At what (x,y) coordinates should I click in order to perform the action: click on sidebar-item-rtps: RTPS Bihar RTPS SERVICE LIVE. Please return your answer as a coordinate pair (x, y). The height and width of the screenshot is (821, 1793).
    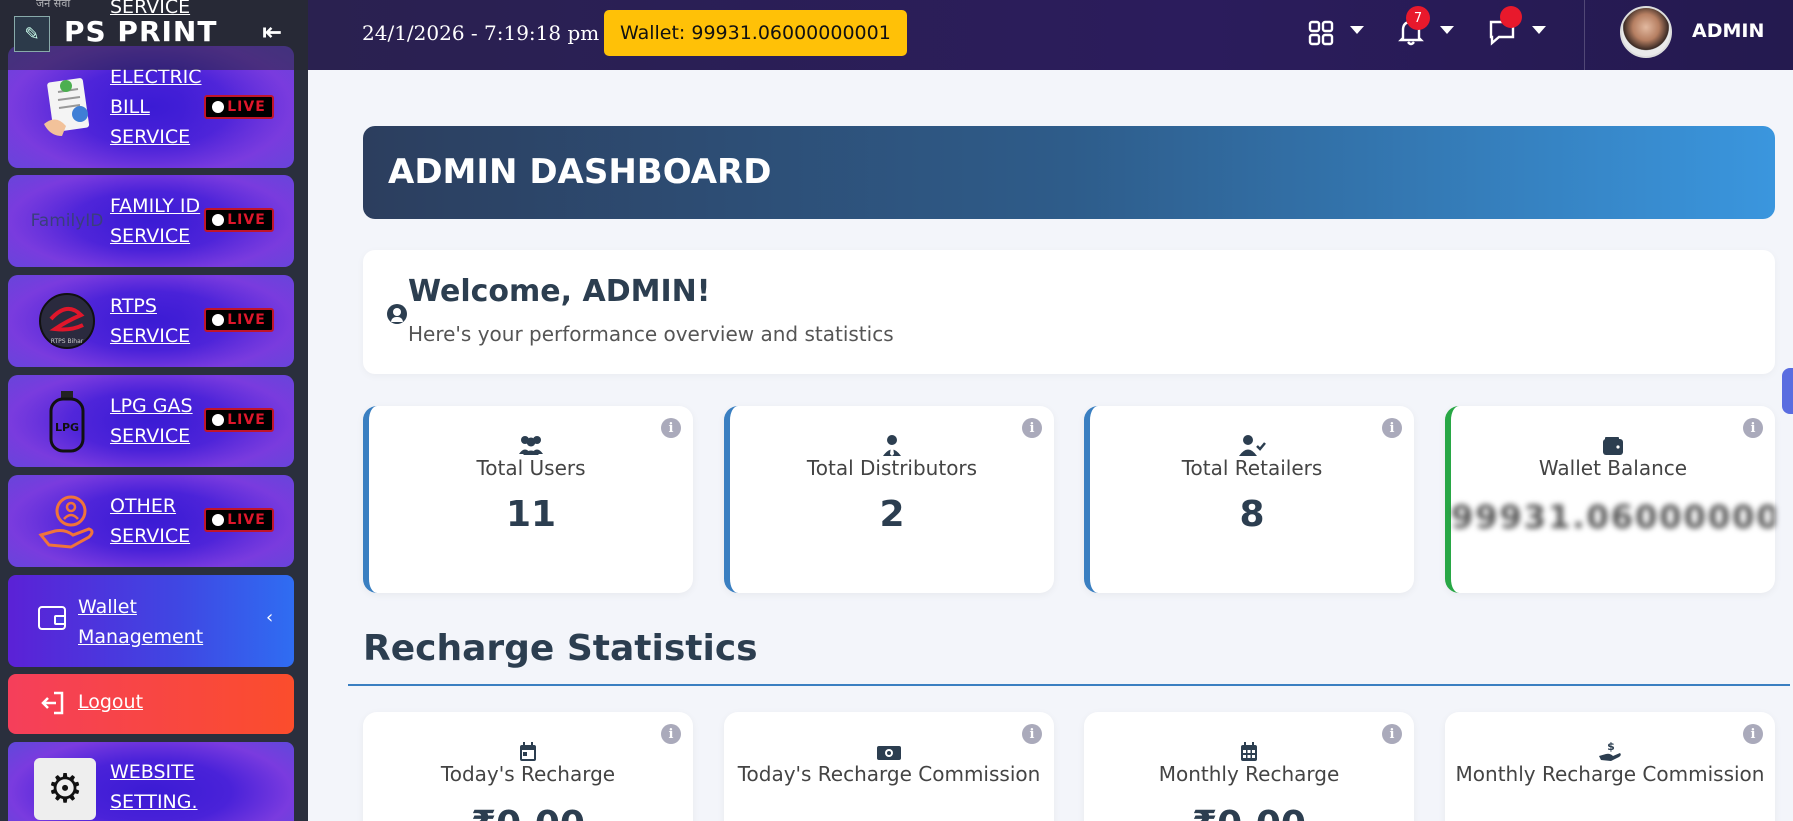
    Looking at the image, I should click on (151, 321).